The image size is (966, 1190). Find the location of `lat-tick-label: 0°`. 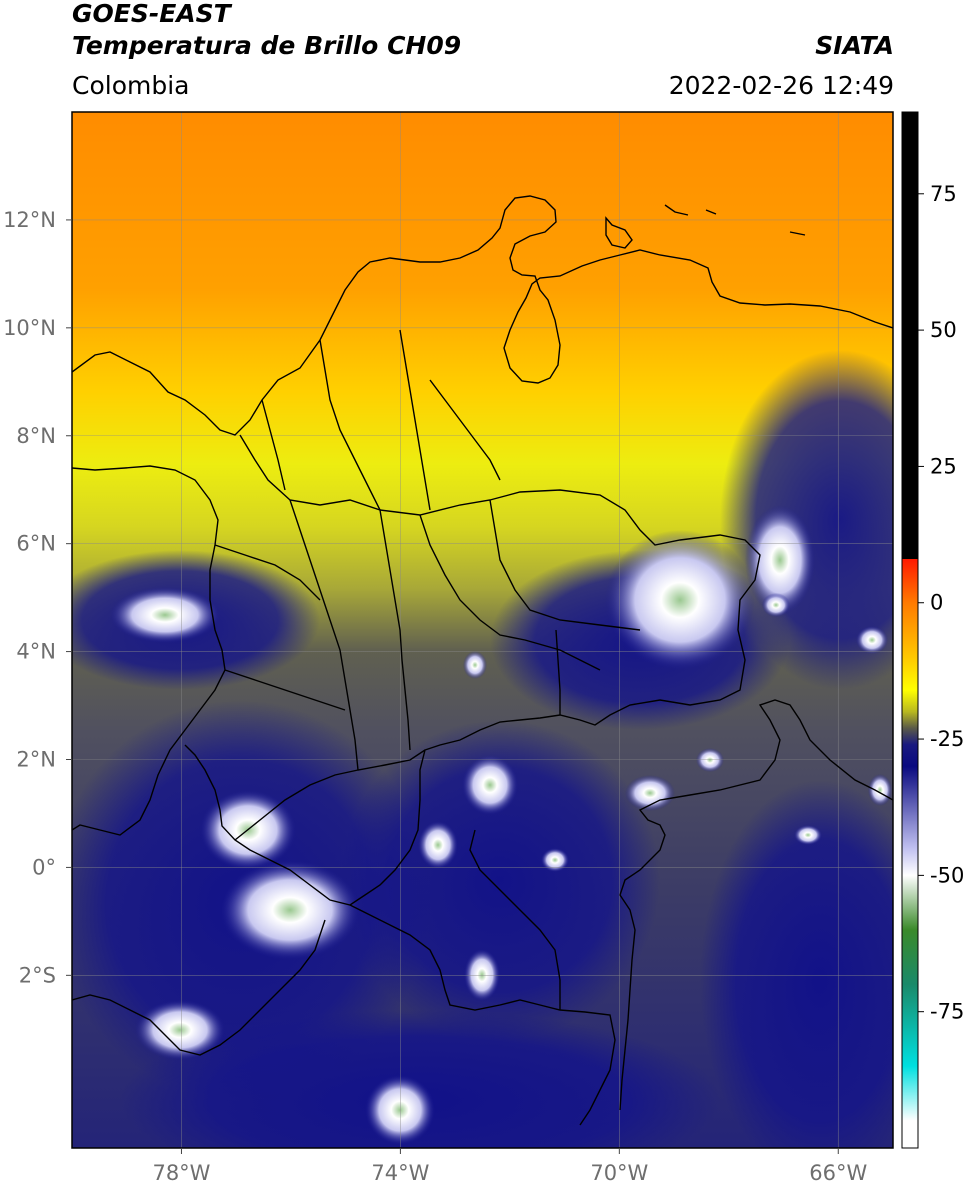

lat-tick-label: 0° is located at coordinates (44, 867).